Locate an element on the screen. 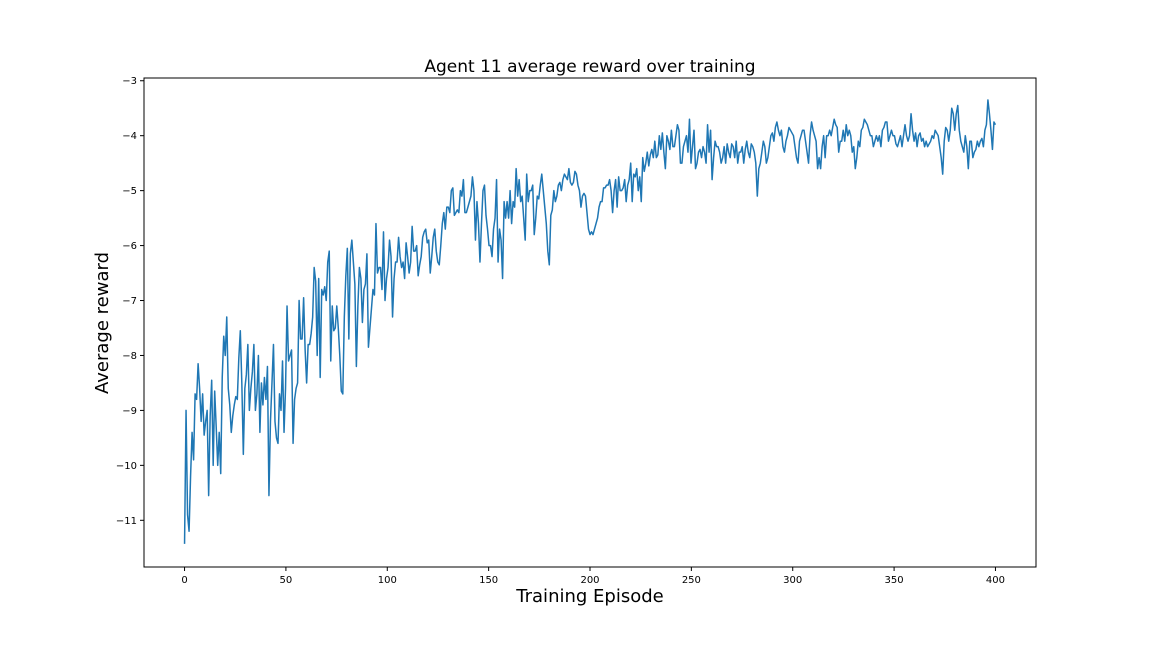  x-tick-label: 300 is located at coordinates (792, 580).